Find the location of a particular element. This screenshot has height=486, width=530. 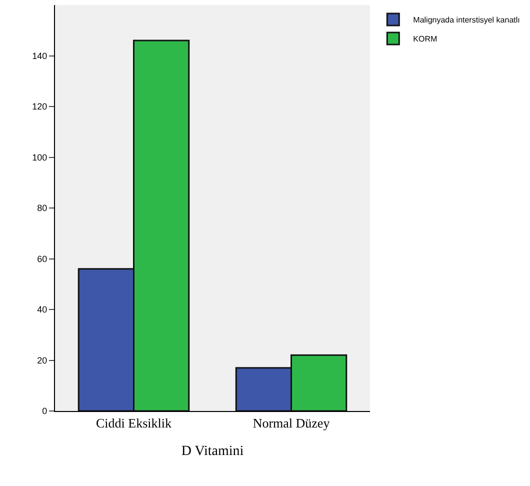

y-tick-label: 20 is located at coordinates (42, 360).